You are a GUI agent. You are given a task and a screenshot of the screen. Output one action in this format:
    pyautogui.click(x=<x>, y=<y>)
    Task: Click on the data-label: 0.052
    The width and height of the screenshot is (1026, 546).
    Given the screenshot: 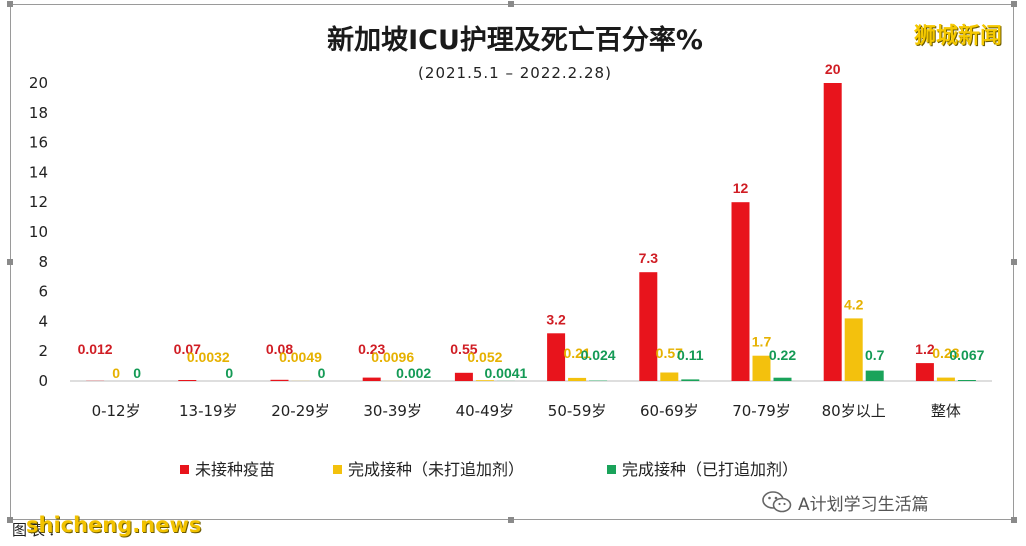 What is the action you would take?
    pyautogui.click(x=484, y=357)
    